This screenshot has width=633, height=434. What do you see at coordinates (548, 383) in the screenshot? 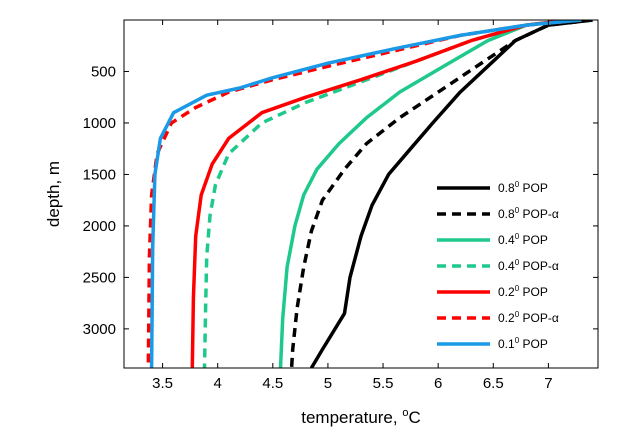
I see `x-tick-label: 7` at bounding box center [548, 383].